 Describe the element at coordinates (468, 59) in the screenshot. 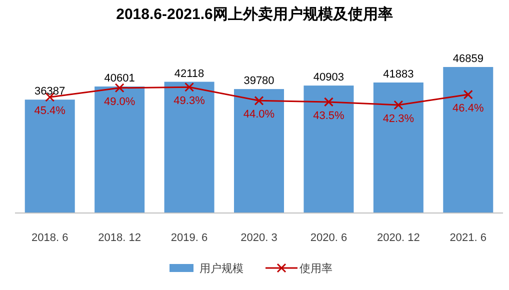

I see `data-label: 46859` at that location.